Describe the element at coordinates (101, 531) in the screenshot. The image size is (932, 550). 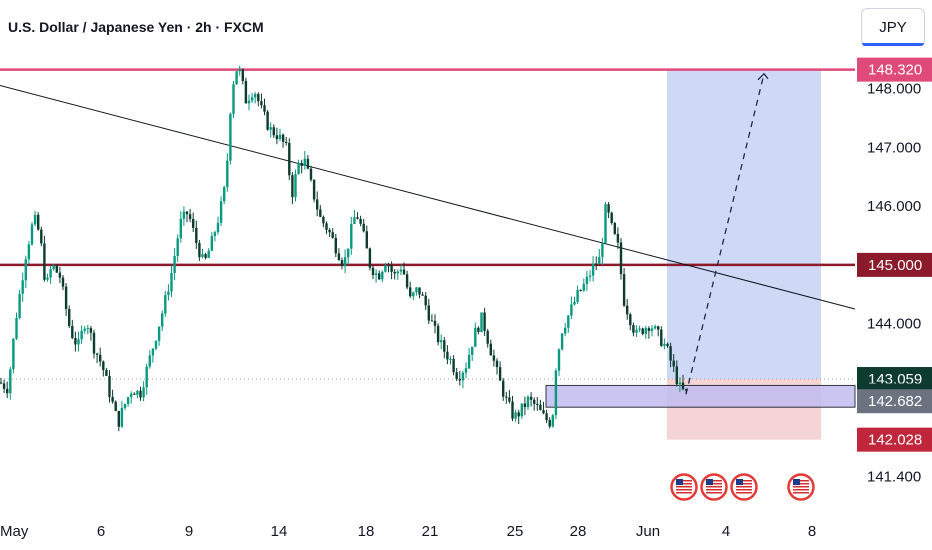
I see `x-tick-label: 6` at that location.